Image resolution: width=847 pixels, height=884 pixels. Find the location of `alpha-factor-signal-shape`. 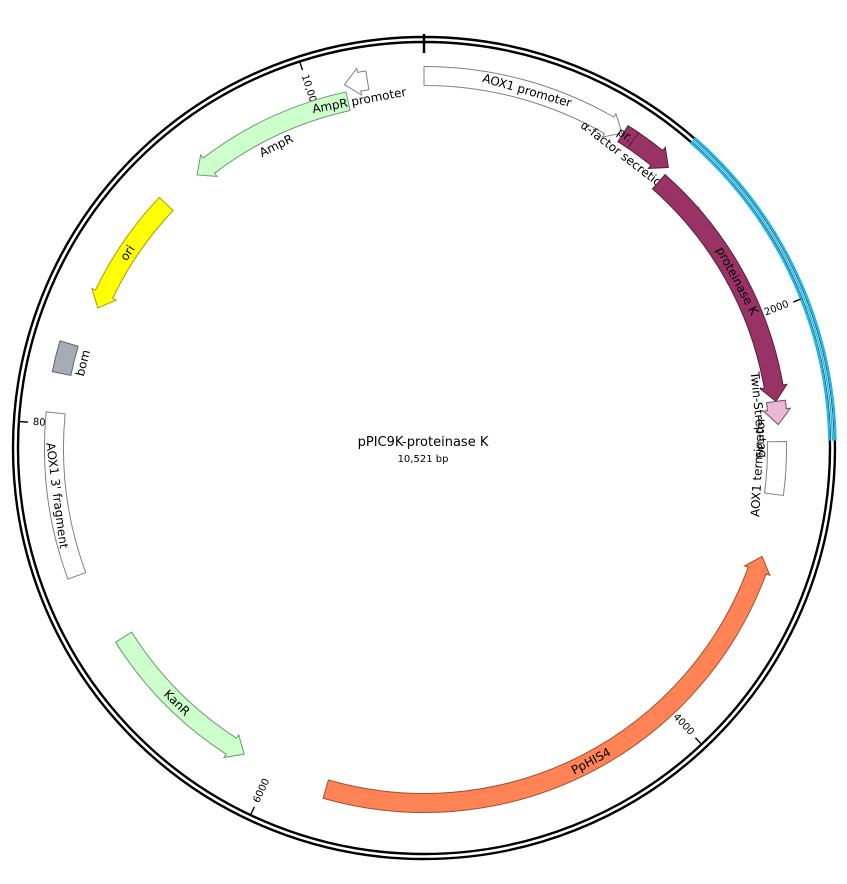

alpha-factor-signal-shape is located at coordinates (648, 150).